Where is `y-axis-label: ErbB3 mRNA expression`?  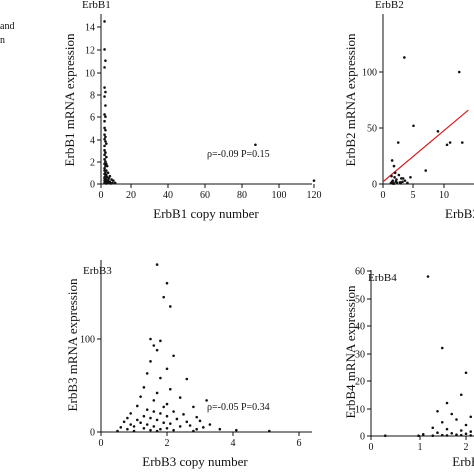
y-axis-label: ErbB3 mRNA expression is located at coordinates (72, 344).